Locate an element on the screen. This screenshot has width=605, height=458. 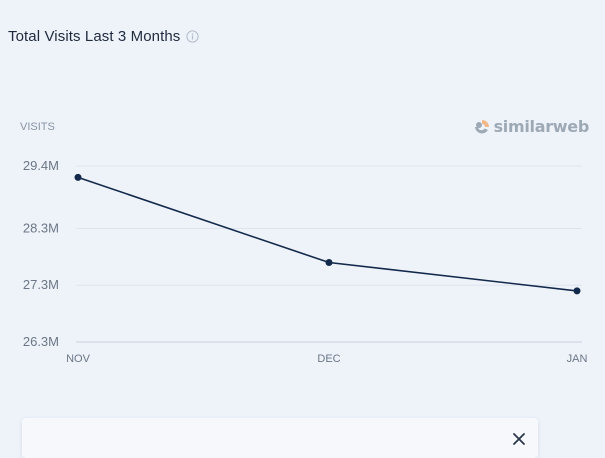
info-icon is located at coordinates (193, 36).